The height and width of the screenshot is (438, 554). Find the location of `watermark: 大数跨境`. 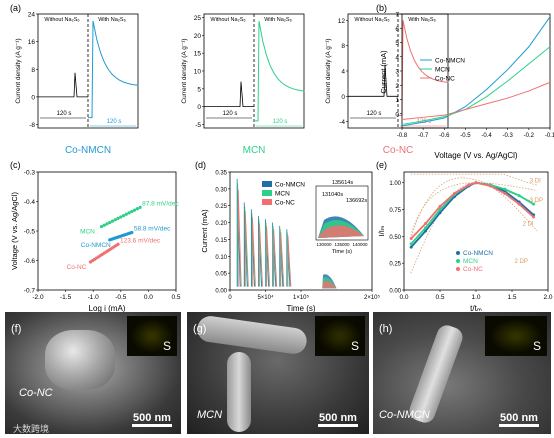

watermark: 大数跨境 is located at coordinates (31, 429).